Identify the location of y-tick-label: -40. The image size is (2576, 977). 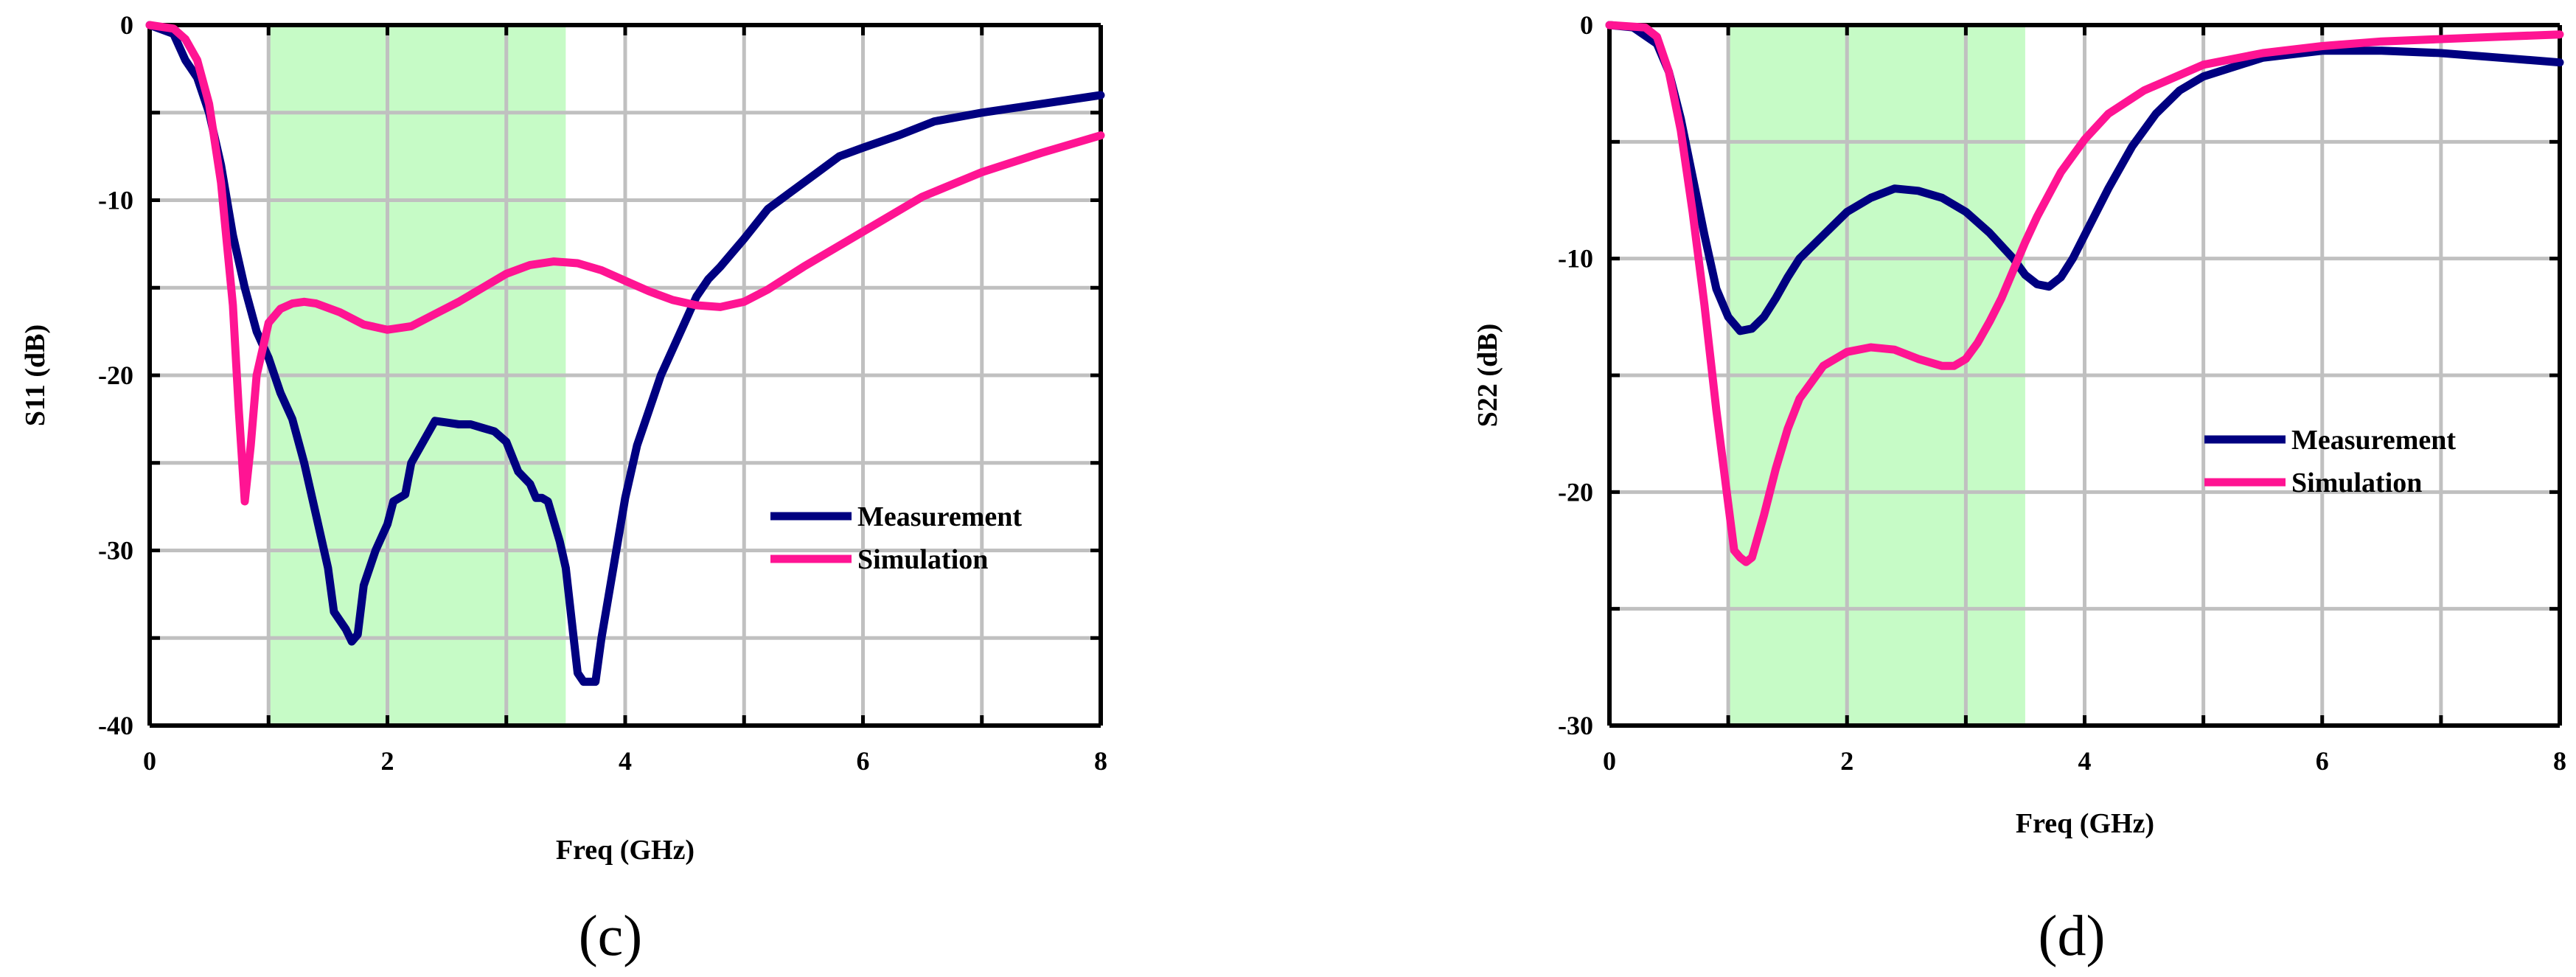
(116, 726).